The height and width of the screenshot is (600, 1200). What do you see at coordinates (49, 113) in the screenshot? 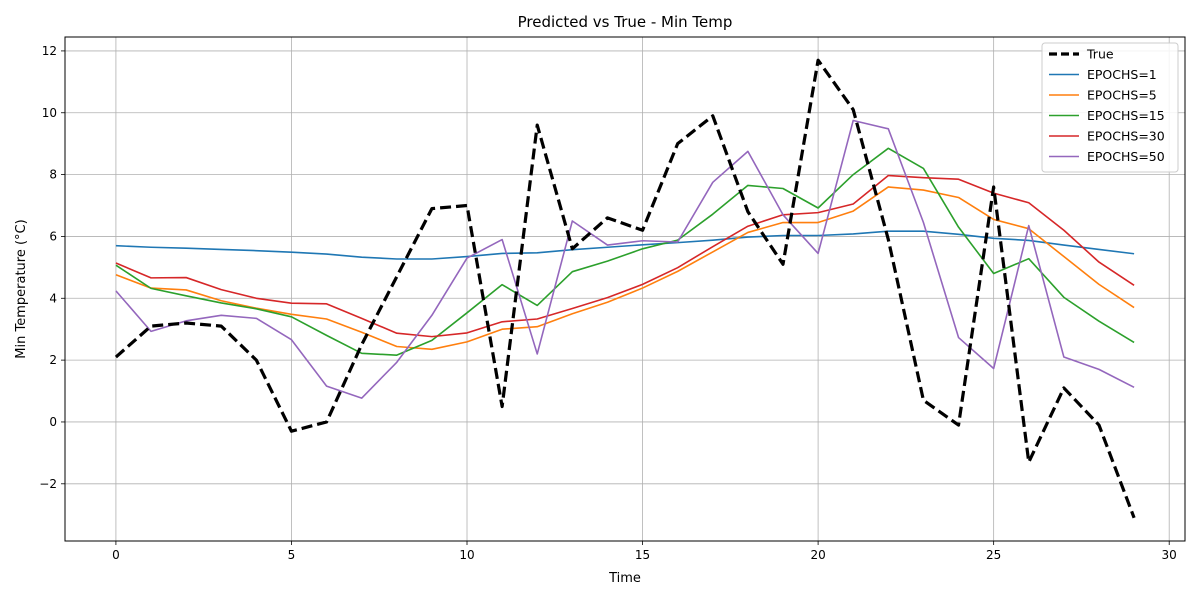
I see `y-tick-label: 10` at bounding box center [49, 113].